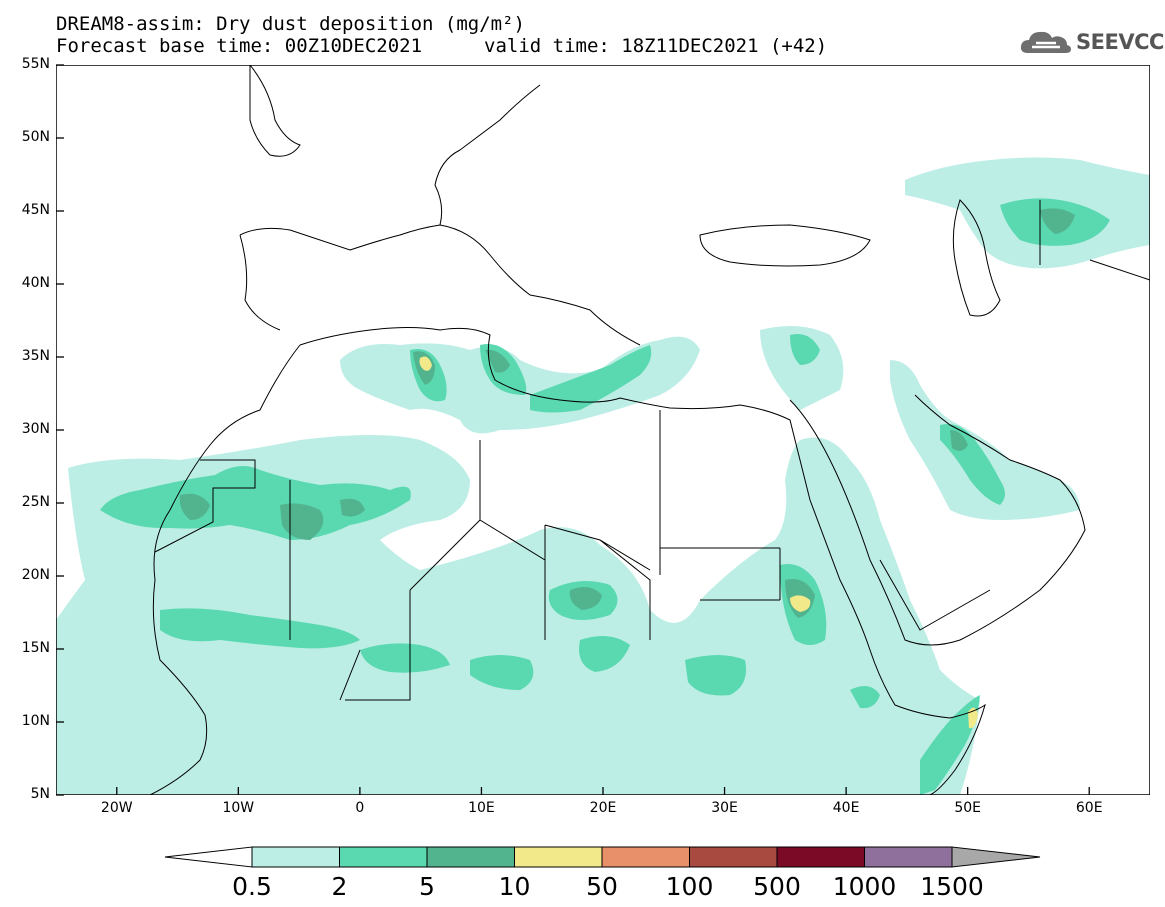 This screenshot has height=907, width=1165. I want to click on colorbar-over-arrow, so click(996, 857).